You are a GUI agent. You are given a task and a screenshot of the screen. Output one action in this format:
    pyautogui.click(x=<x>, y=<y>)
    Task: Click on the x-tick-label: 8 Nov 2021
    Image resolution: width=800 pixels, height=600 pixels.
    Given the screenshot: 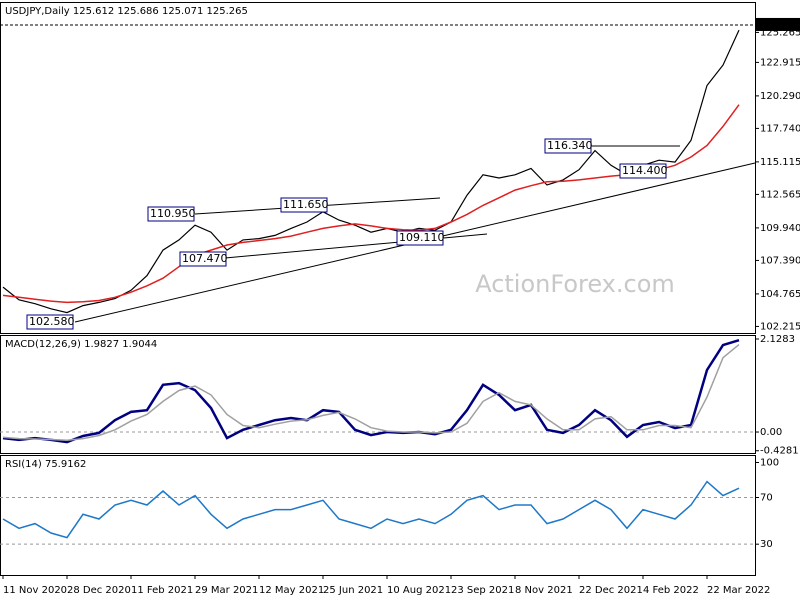 What is the action you would take?
    pyautogui.click(x=544, y=590)
    